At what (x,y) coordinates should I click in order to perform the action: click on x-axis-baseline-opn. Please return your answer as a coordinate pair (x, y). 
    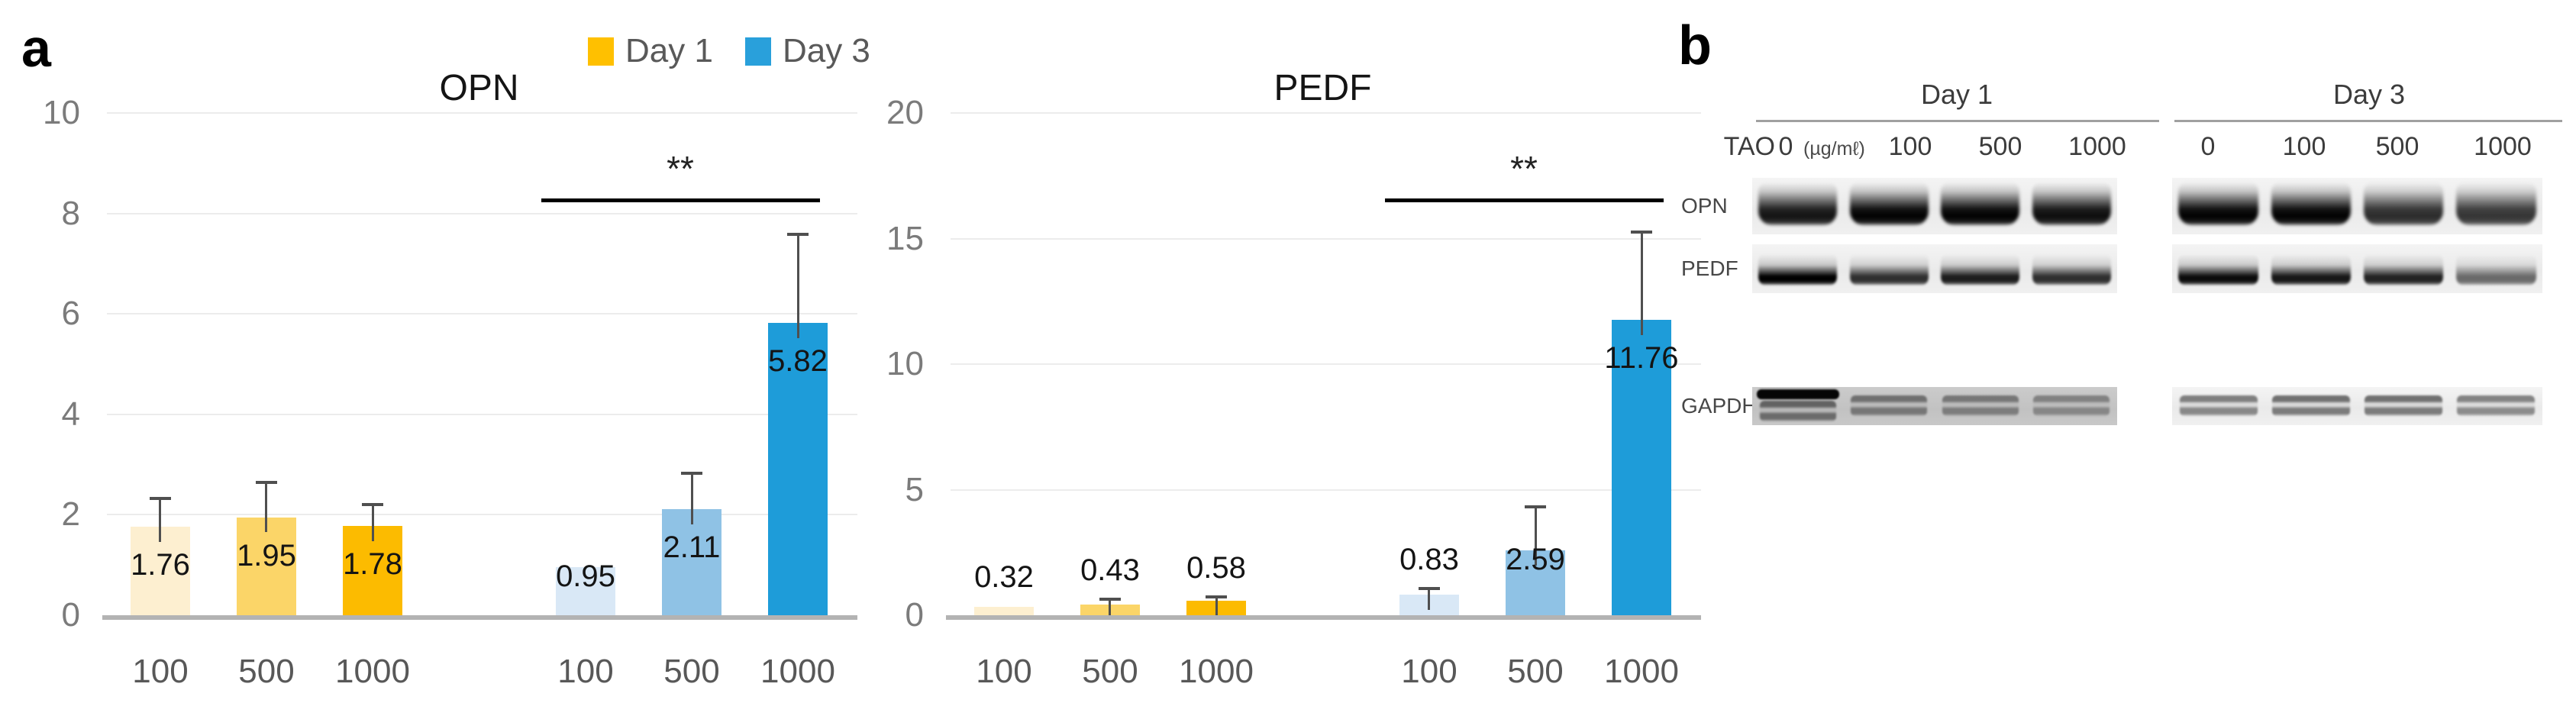
    Looking at the image, I should click on (479, 618).